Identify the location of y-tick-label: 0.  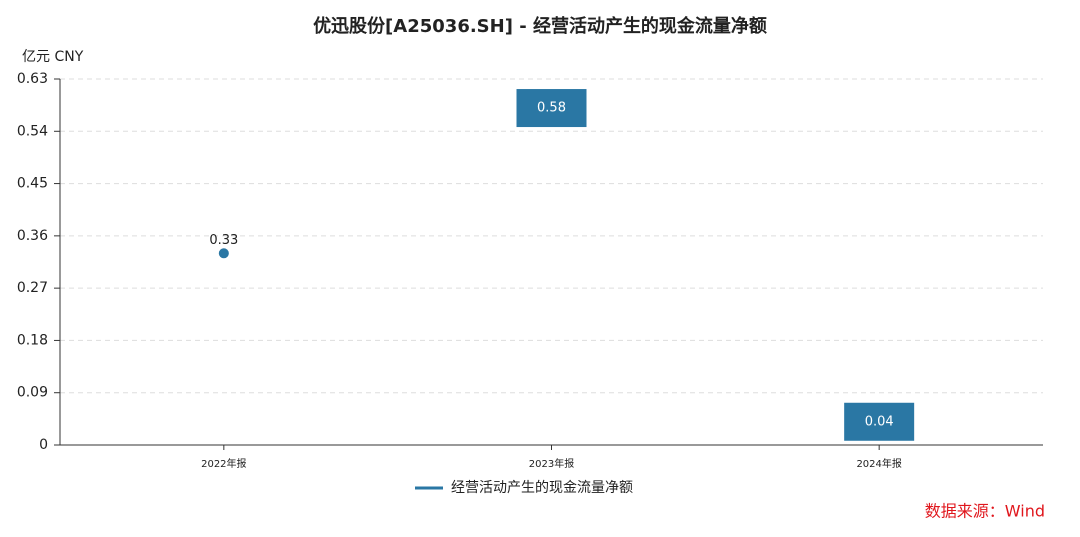
(43, 445).